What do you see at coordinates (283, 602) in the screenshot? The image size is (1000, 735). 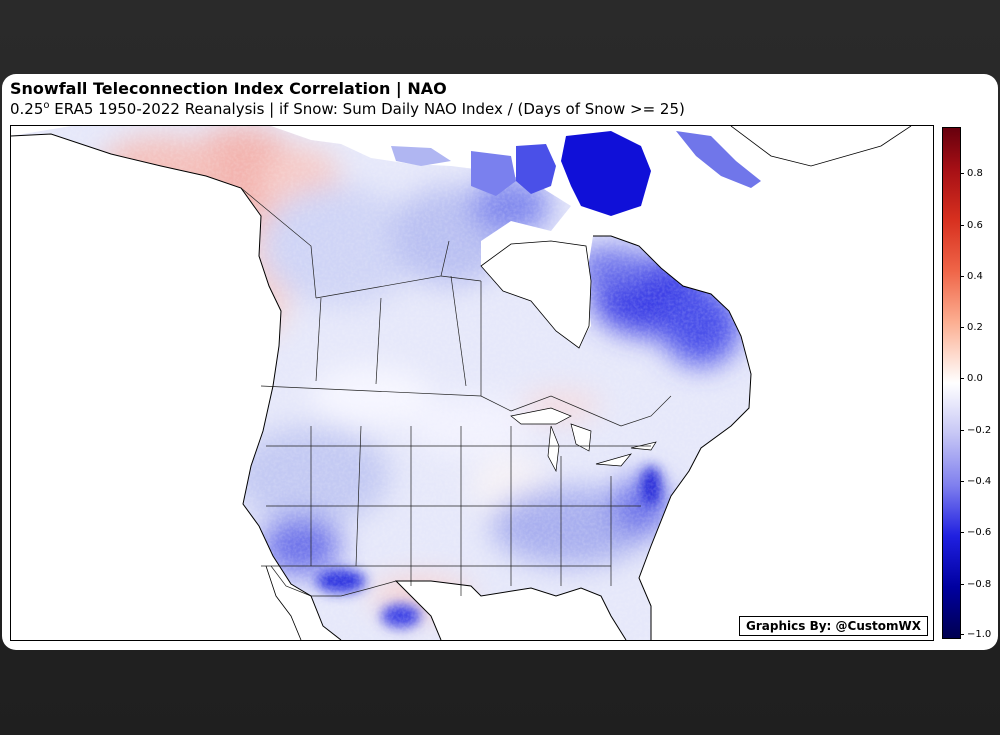 I see `baja-coast` at bounding box center [283, 602].